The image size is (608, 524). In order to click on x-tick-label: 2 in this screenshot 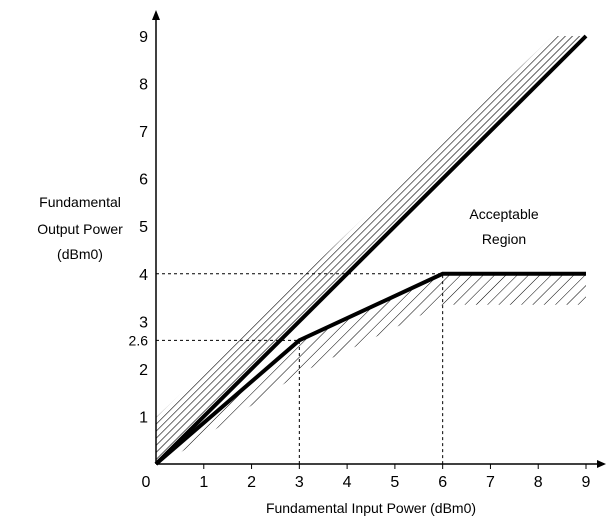, I will do `click(251, 482)`.